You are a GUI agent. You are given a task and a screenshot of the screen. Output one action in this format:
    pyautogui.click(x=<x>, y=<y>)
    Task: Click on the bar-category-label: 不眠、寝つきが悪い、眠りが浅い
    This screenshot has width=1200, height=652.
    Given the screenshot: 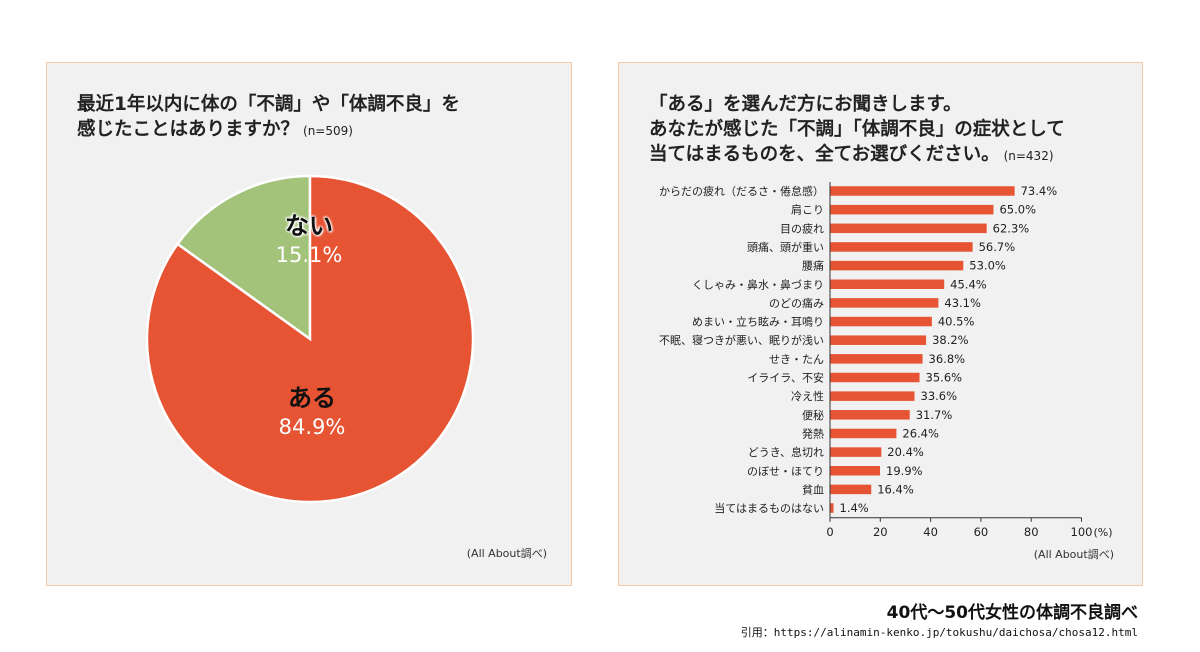 What is the action you would take?
    pyautogui.click(x=741, y=340)
    